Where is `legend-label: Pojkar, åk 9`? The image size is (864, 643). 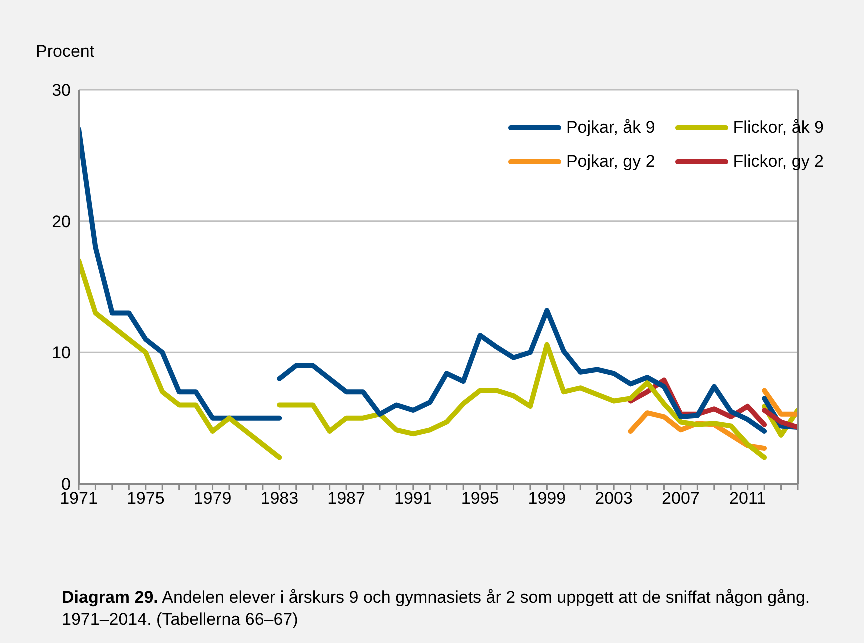
legend-label: Pojkar, åk 9 is located at coordinates (611, 128).